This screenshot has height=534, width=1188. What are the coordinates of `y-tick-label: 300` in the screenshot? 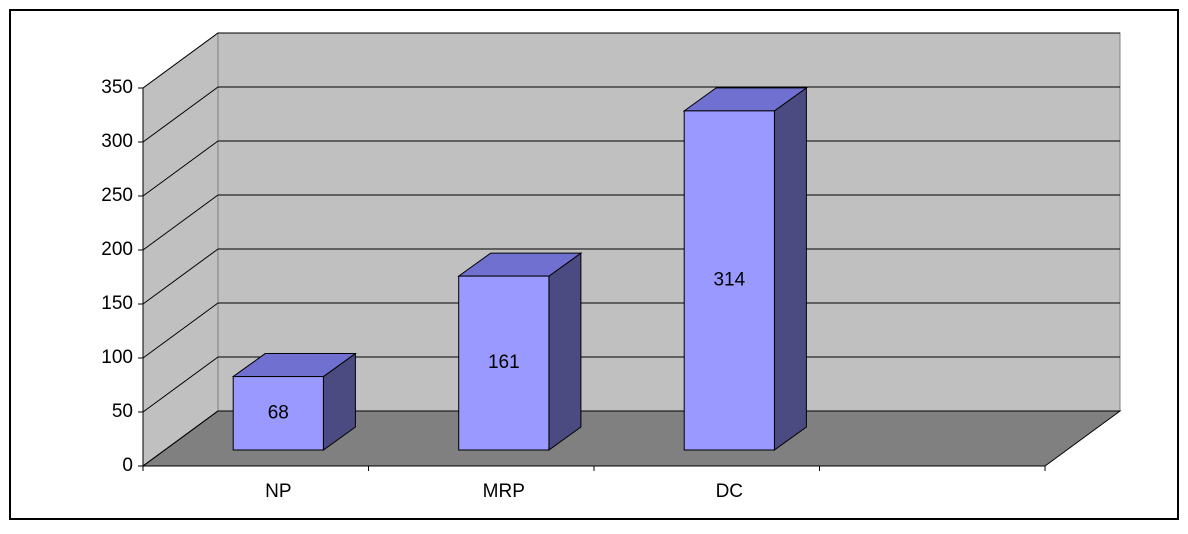 It's located at (117, 141).